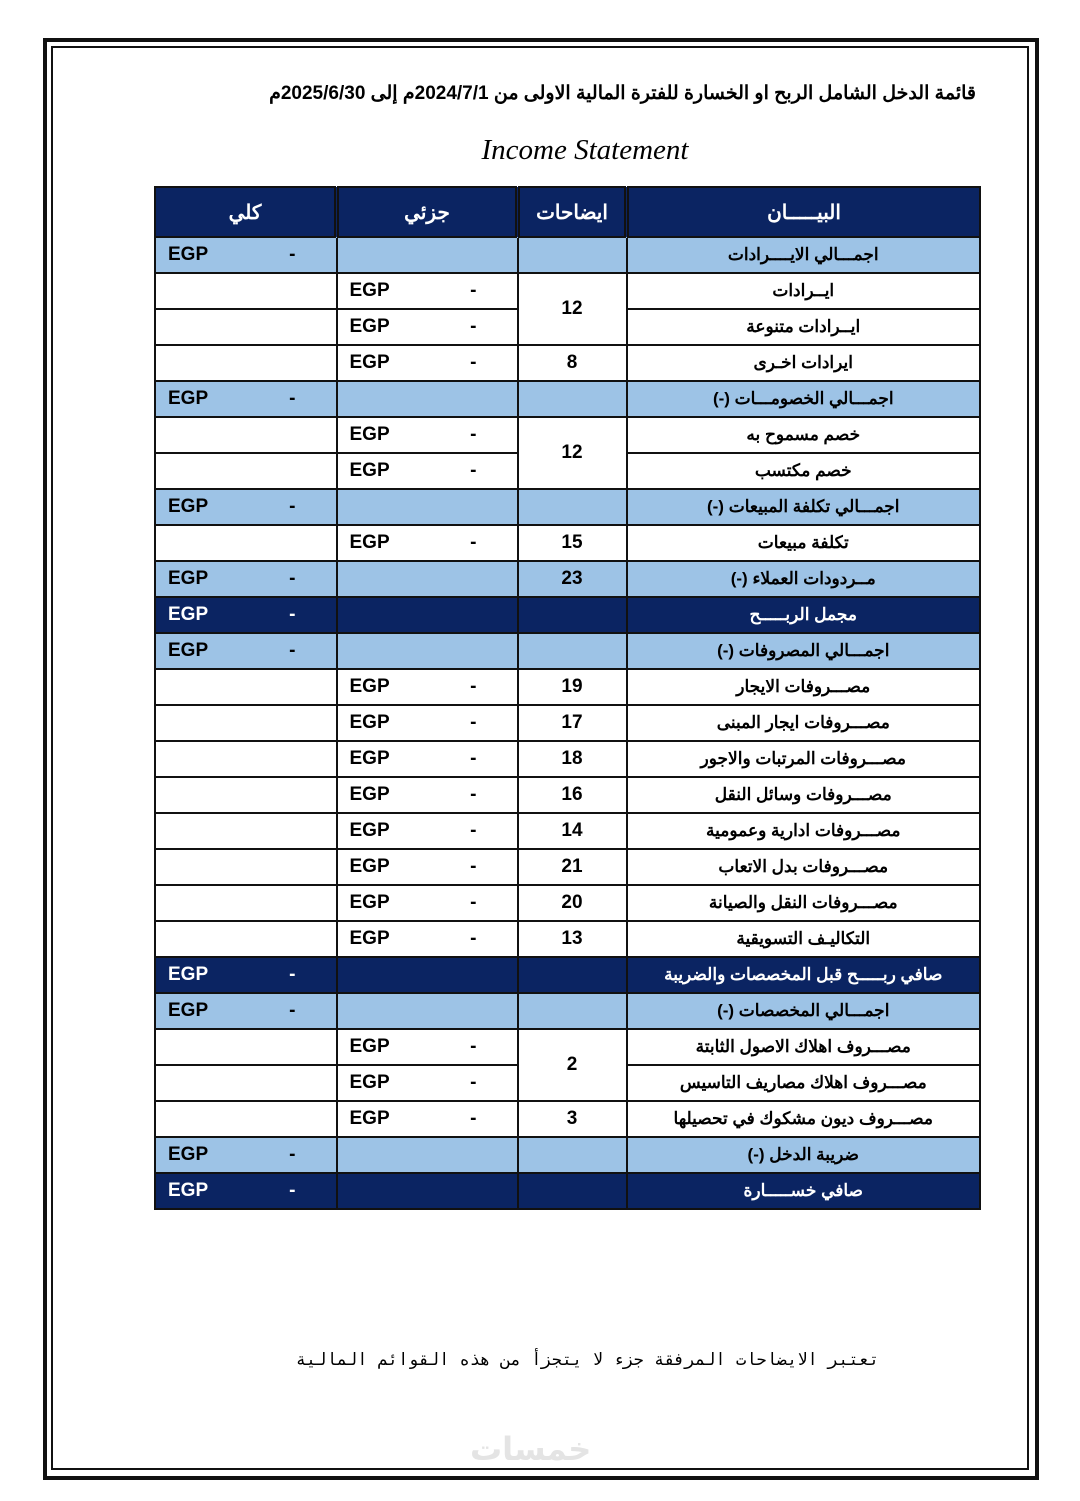 The image size is (1080, 1501). I want to click on table-row: EGP - 18 مصـــروفات المرتبات والاجور, so click(567, 759).